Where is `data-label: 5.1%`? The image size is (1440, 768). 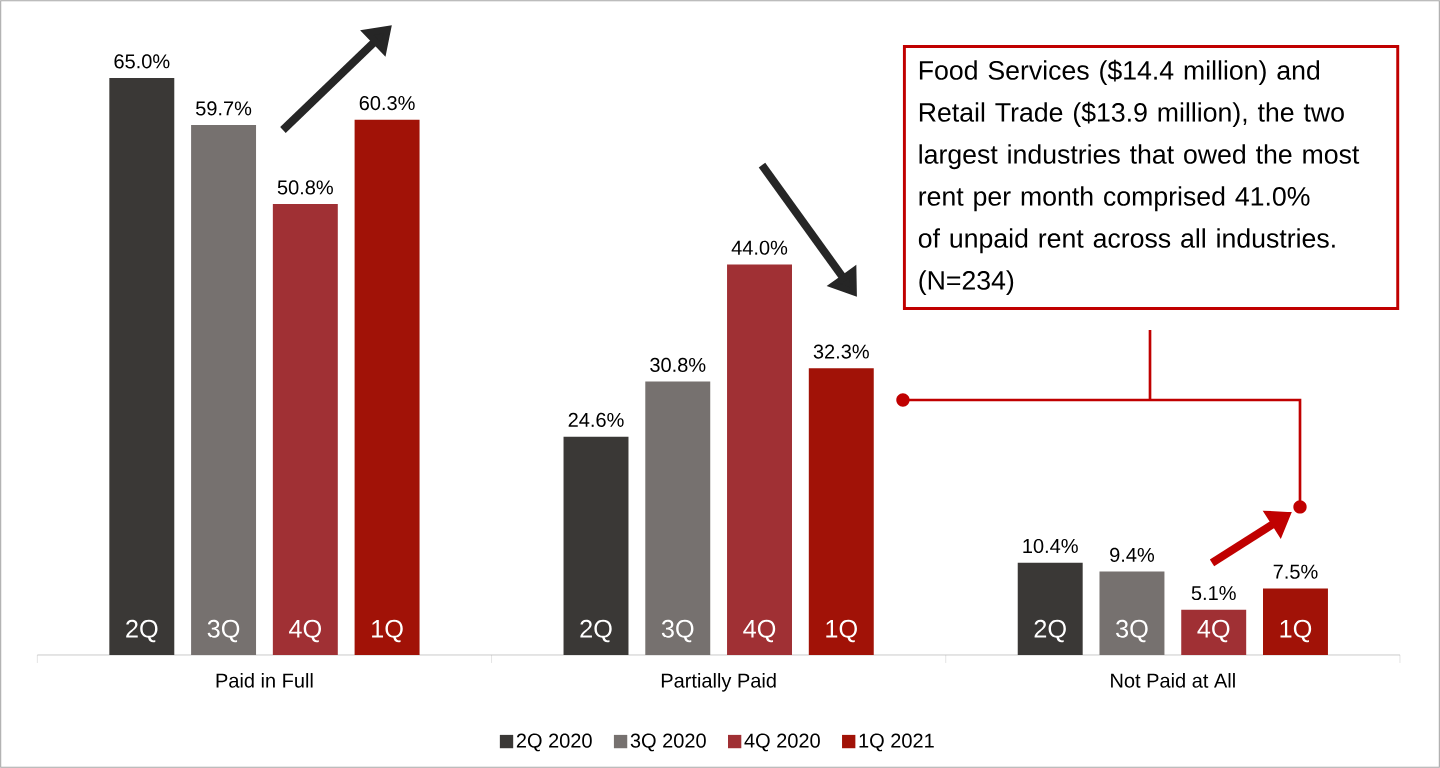 data-label: 5.1% is located at coordinates (1213, 593).